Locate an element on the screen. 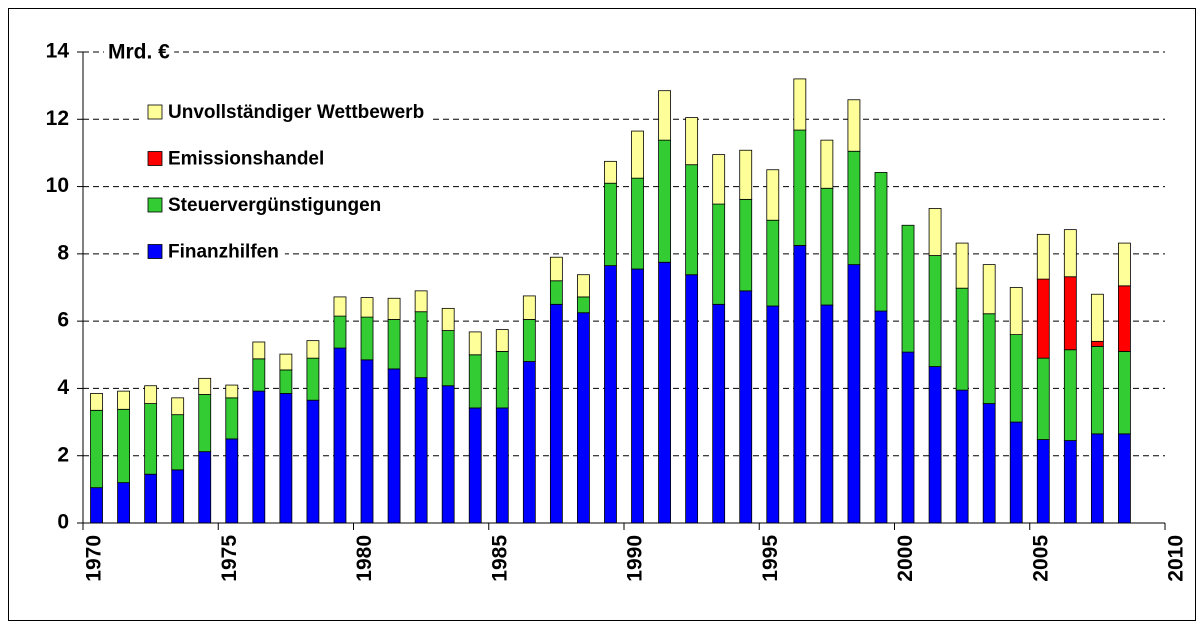 This screenshot has width=1204, height=634. x-tick-label: 1980 is located at coordinates (364, 558).